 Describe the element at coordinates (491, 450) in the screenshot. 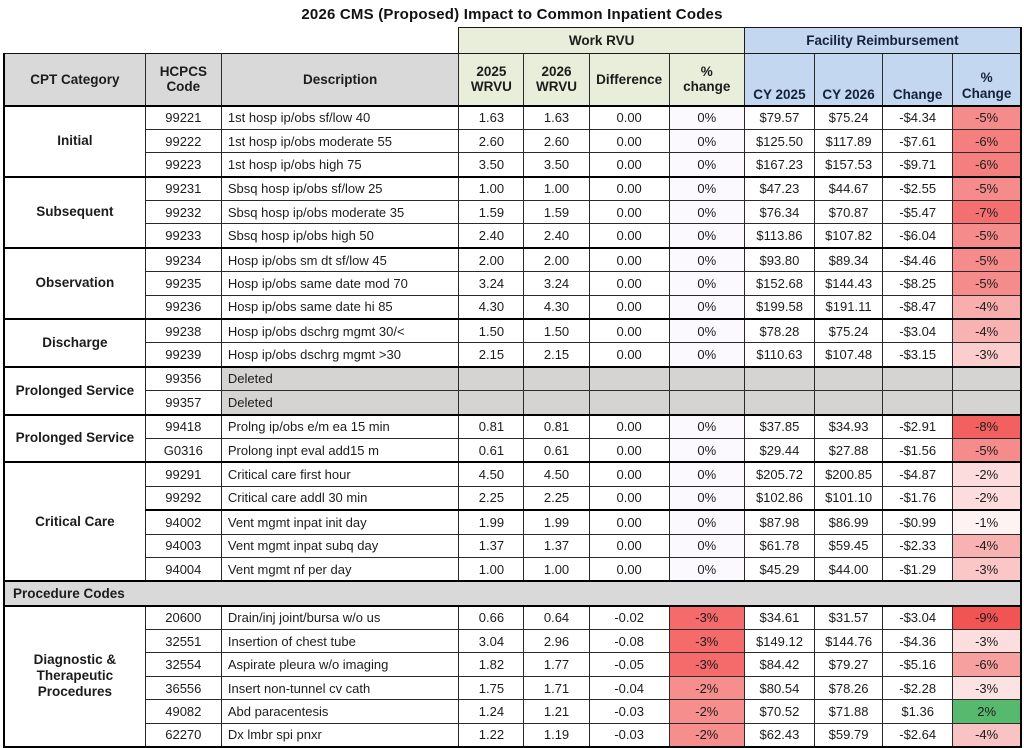

I see `wrvu-2025-cell: 0.61` at that location.